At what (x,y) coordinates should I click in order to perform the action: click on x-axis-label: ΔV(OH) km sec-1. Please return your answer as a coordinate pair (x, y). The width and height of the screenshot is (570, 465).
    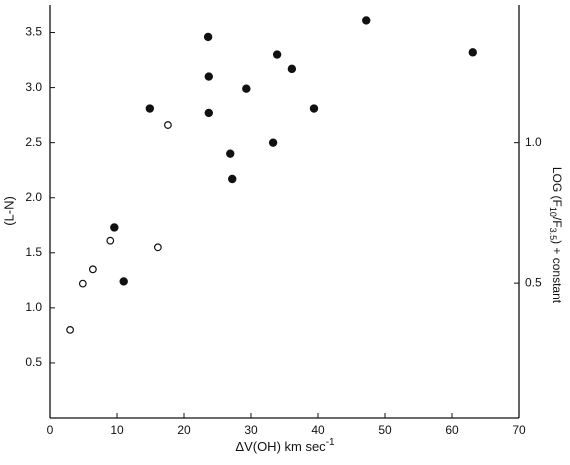
    Looking at the image, I should click on (285, 446).